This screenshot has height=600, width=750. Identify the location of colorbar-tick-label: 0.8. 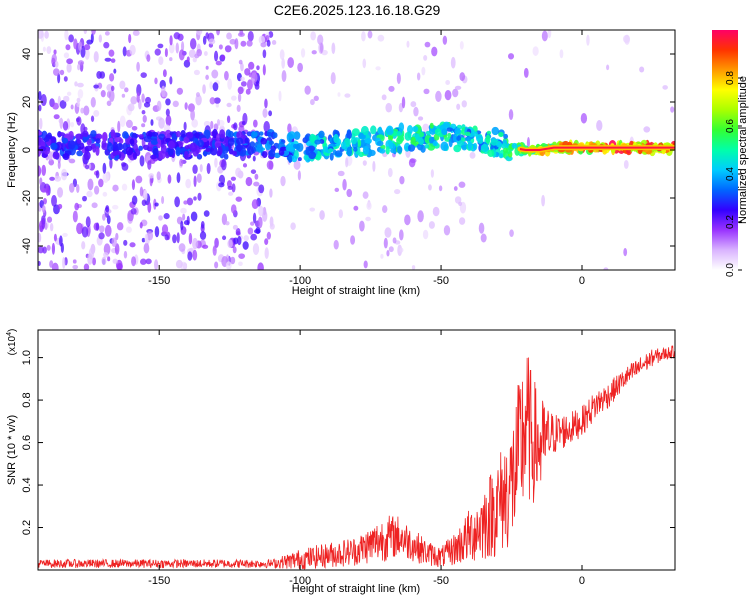
(730, 78).